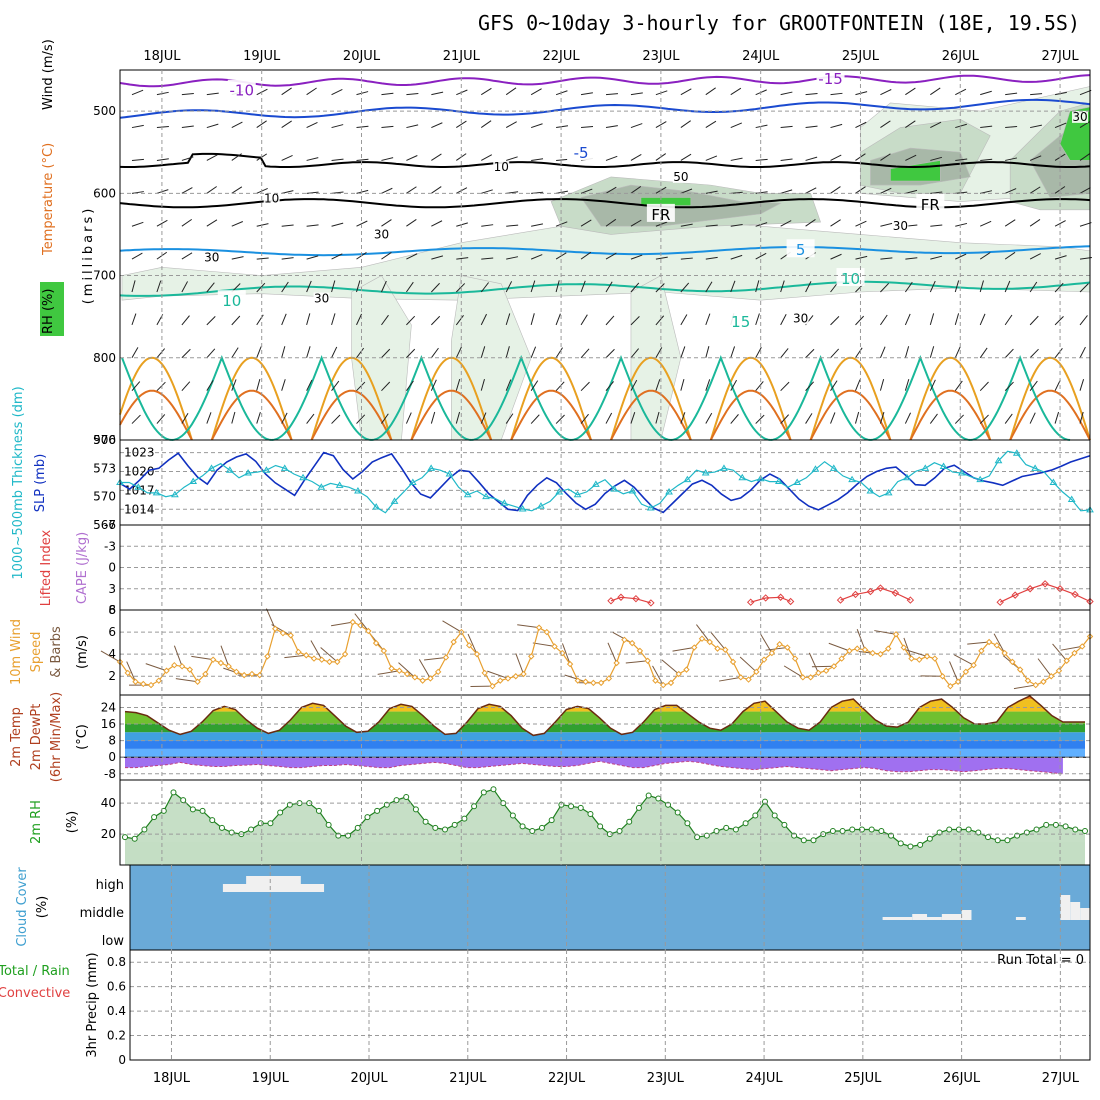 The image size is (1100, 1100). I want to click on slp-axis-label: SLP (mb), so click(40, 483).